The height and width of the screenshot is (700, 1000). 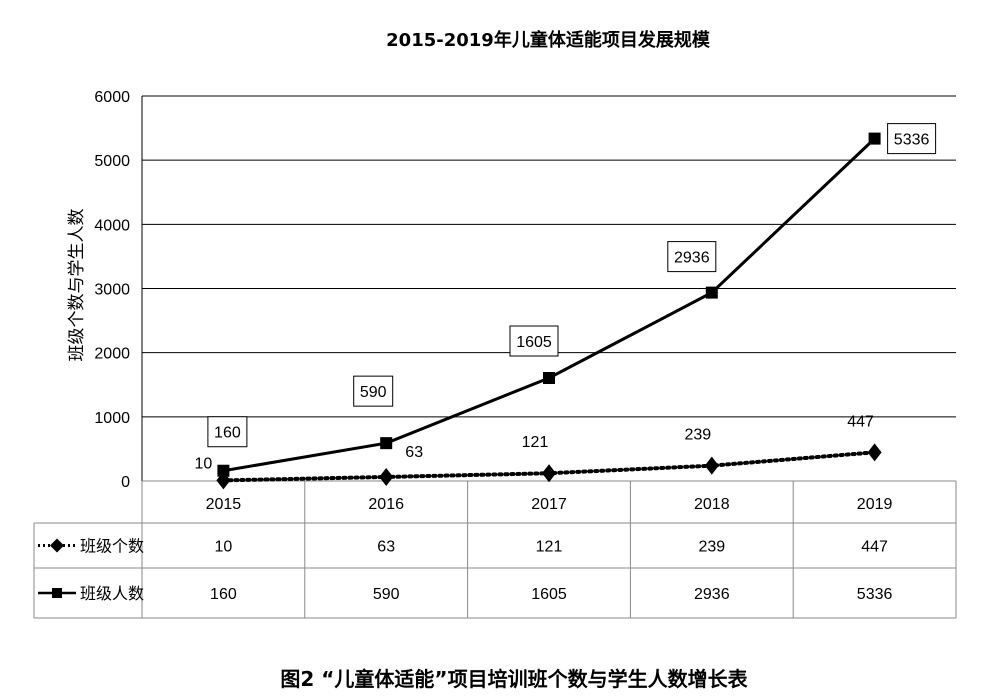 What do you see at coordinates (549, 504) in the screenshot?
I see `x-tick-label: 2017` at bounding box center [549, 504].